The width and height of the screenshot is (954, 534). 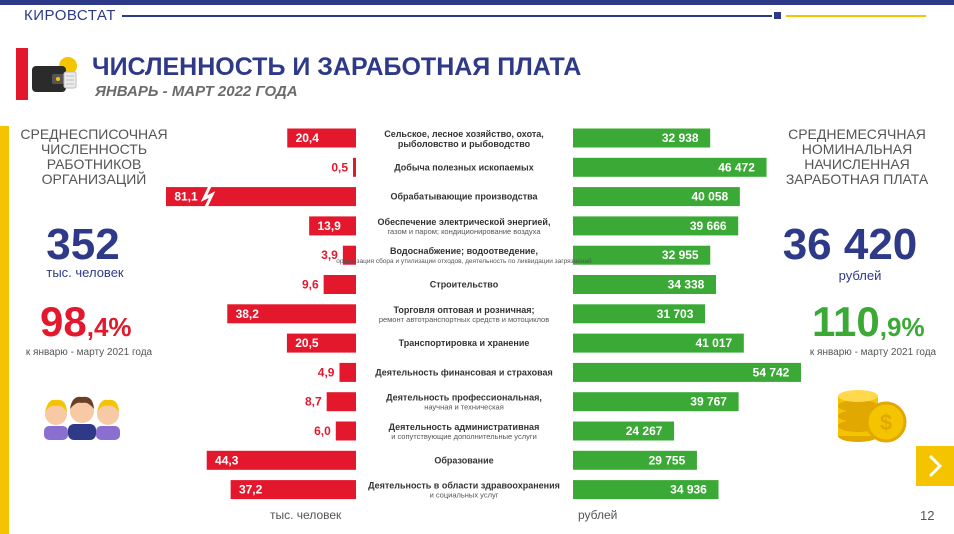 What do you see at coordinates (464, 486) in the screenshot?
I see `category-label: Деятельность в области здравоохранения` at bounding box center [464, 486].